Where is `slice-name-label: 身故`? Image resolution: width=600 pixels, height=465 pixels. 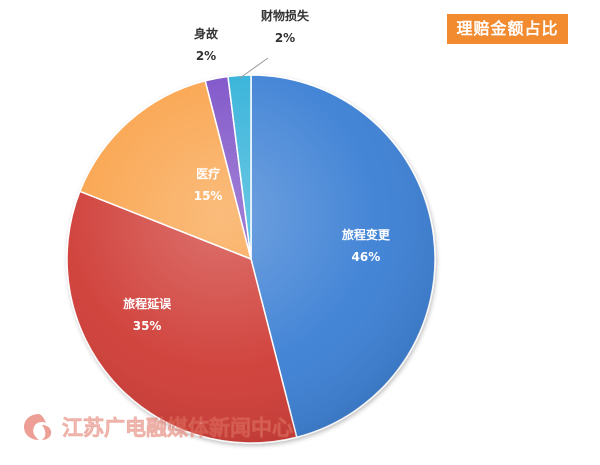 slice-name-label: 身故 is located at coordinates (206, 33).